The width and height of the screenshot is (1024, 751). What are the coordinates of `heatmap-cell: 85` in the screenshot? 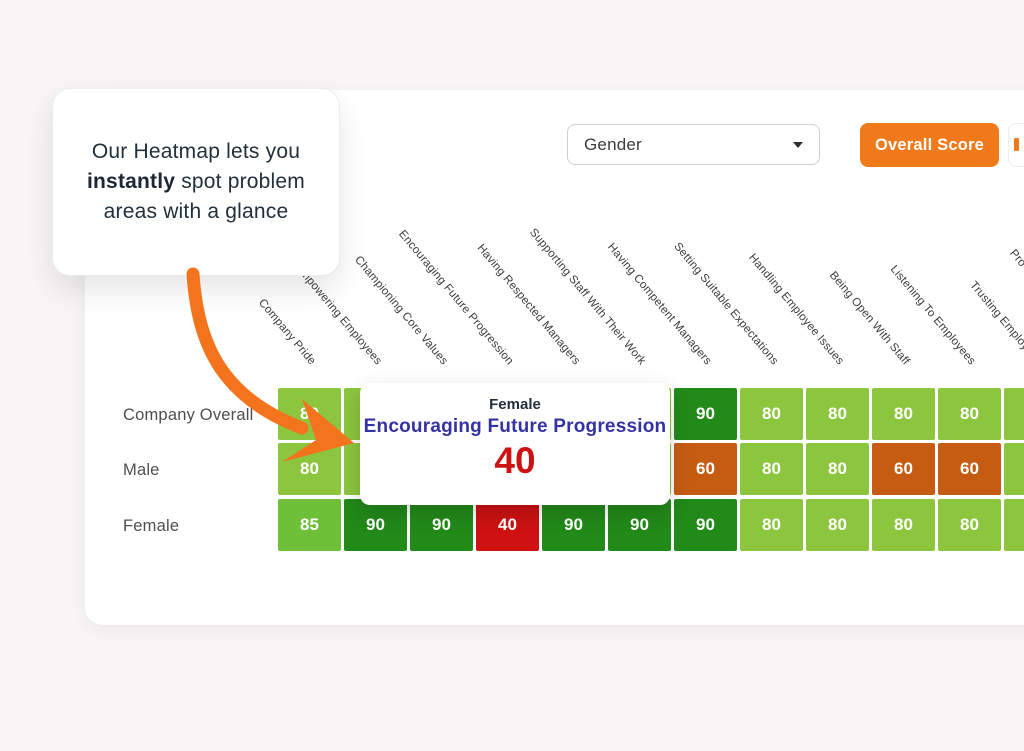 It's located at (309, 525).